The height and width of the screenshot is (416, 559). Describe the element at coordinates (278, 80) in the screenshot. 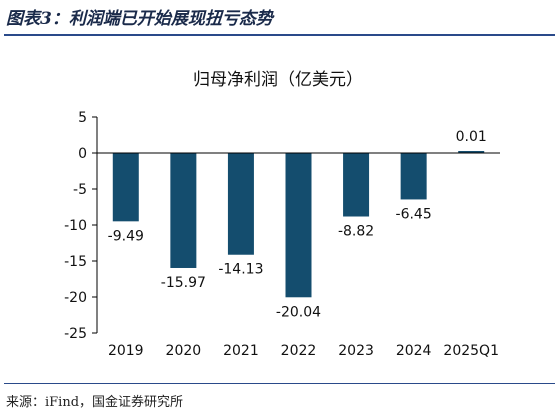

I see `chart-title: 归母净利润（亿美元）` at that location.